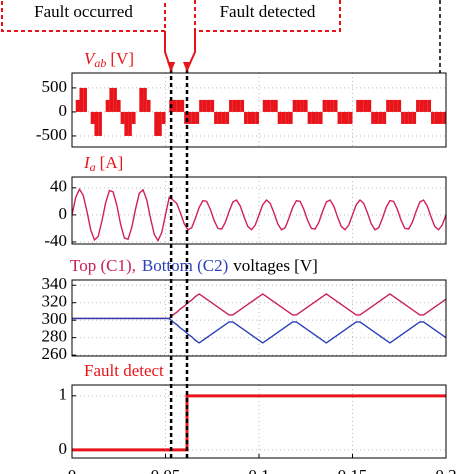 The width and height of the screenshot is (474, 474). Describe the element at coordinates (87, 162) in the screenshot. I see `title-symbol: I` at that location.